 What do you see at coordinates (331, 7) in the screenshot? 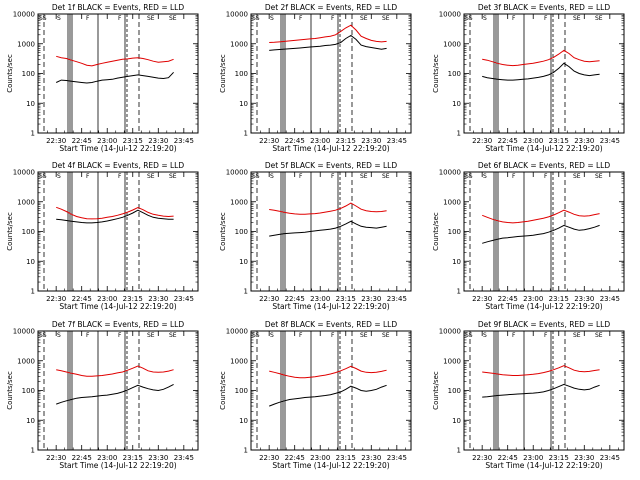
I see `panel-title: Det 2f BLACK = Events, RED = LLD` at bounding box center [331, 7].